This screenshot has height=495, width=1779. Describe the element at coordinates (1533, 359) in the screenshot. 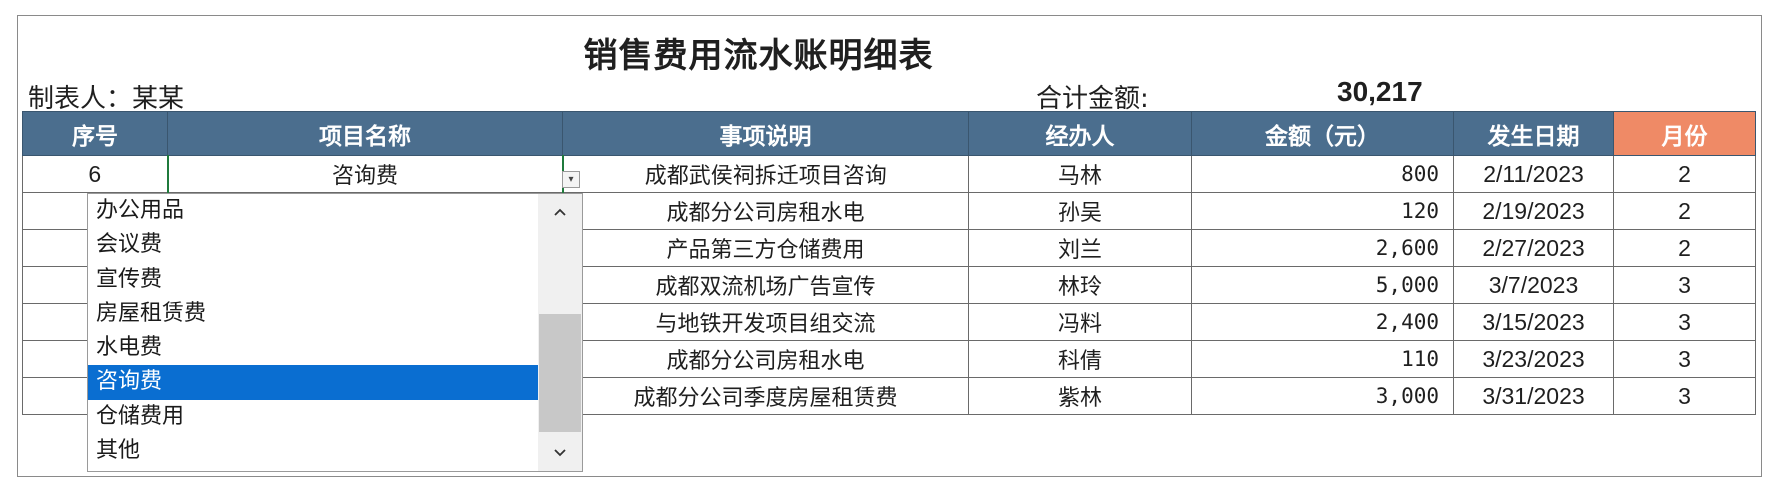

I see `cell-date: 3/23/2023` at that location.